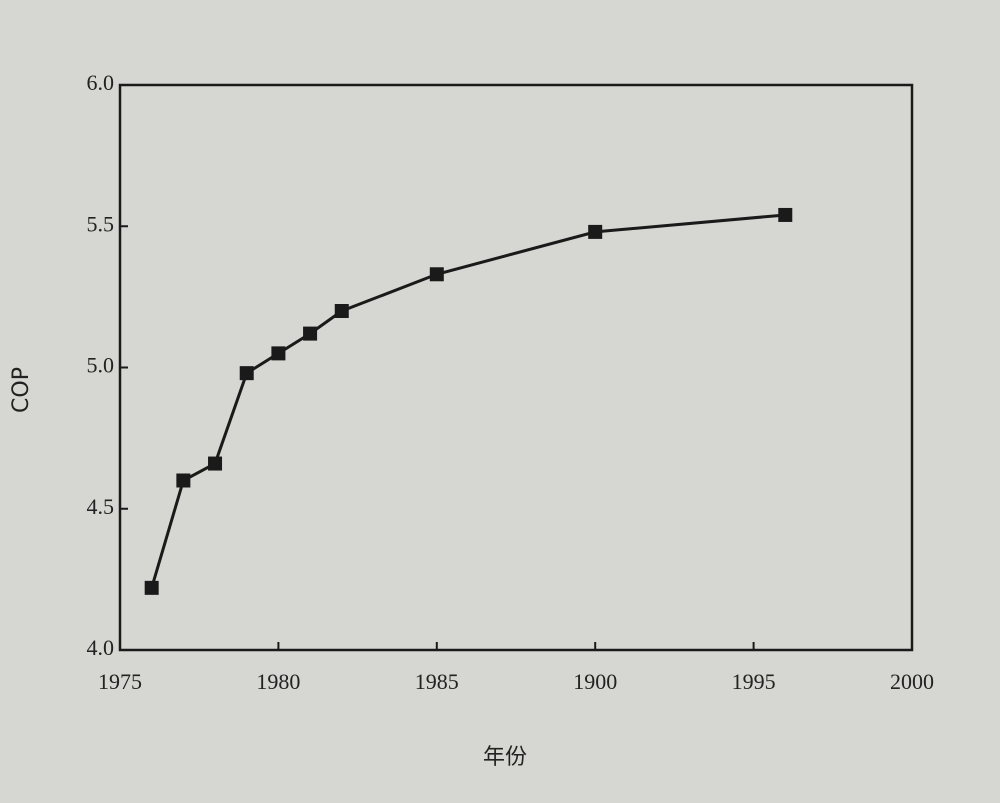 The width and height of the screenshot is (1000, 803). Describe the element at coordinates (21, 390) in the screenshot. I see `y-axis-title: COP` at that location.